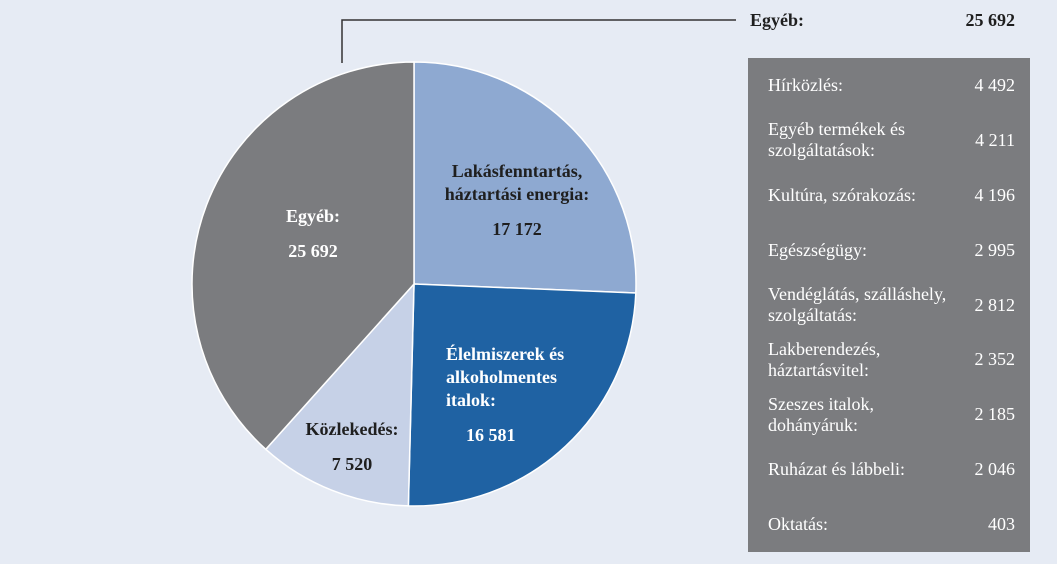 This screenshot has height=564, width=1057. Describe the element at coordinates (352, 464) in the screenshot. I see `slice-value: 7 520` at that location.